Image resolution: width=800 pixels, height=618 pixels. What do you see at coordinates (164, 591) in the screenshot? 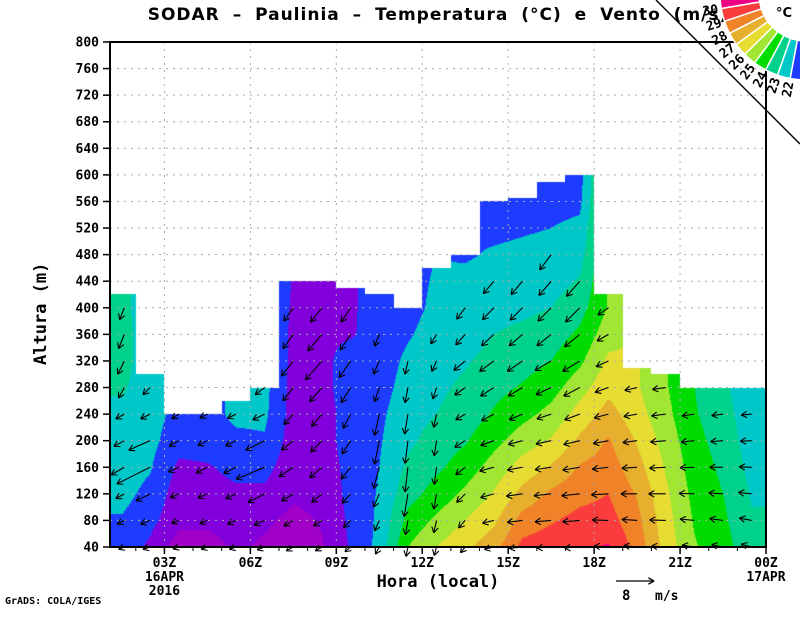
I see `x-tick-date-label: 2016` at bounding box center [164, 591].